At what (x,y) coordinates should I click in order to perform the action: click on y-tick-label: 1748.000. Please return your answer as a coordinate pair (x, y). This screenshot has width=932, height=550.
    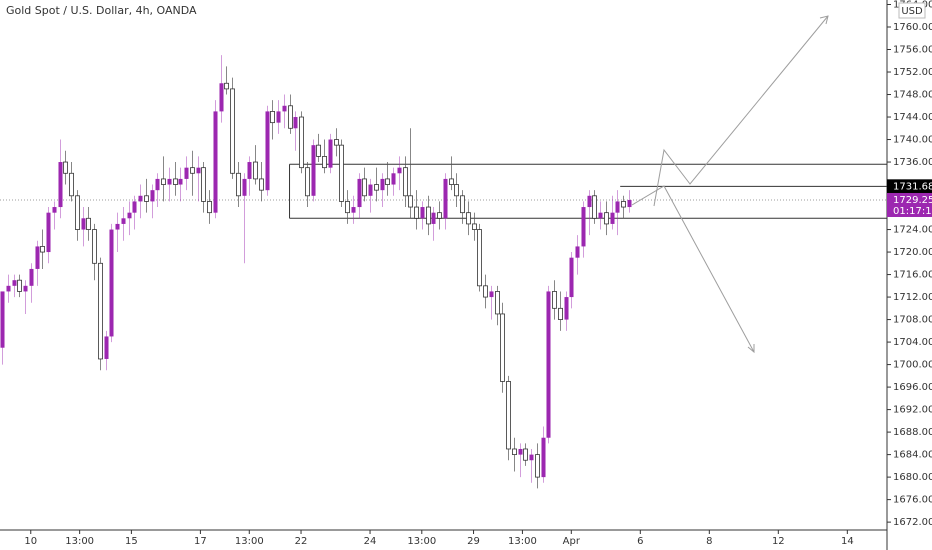
    Looking at the image, I should click on (912, 95).